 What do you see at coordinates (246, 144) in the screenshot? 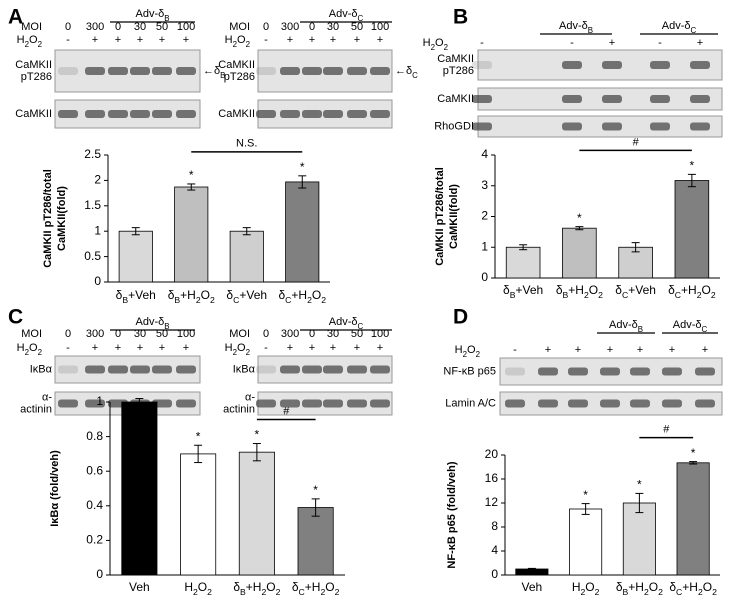
I see `bracket-label: N.S.` at bounding box center [246, 144].